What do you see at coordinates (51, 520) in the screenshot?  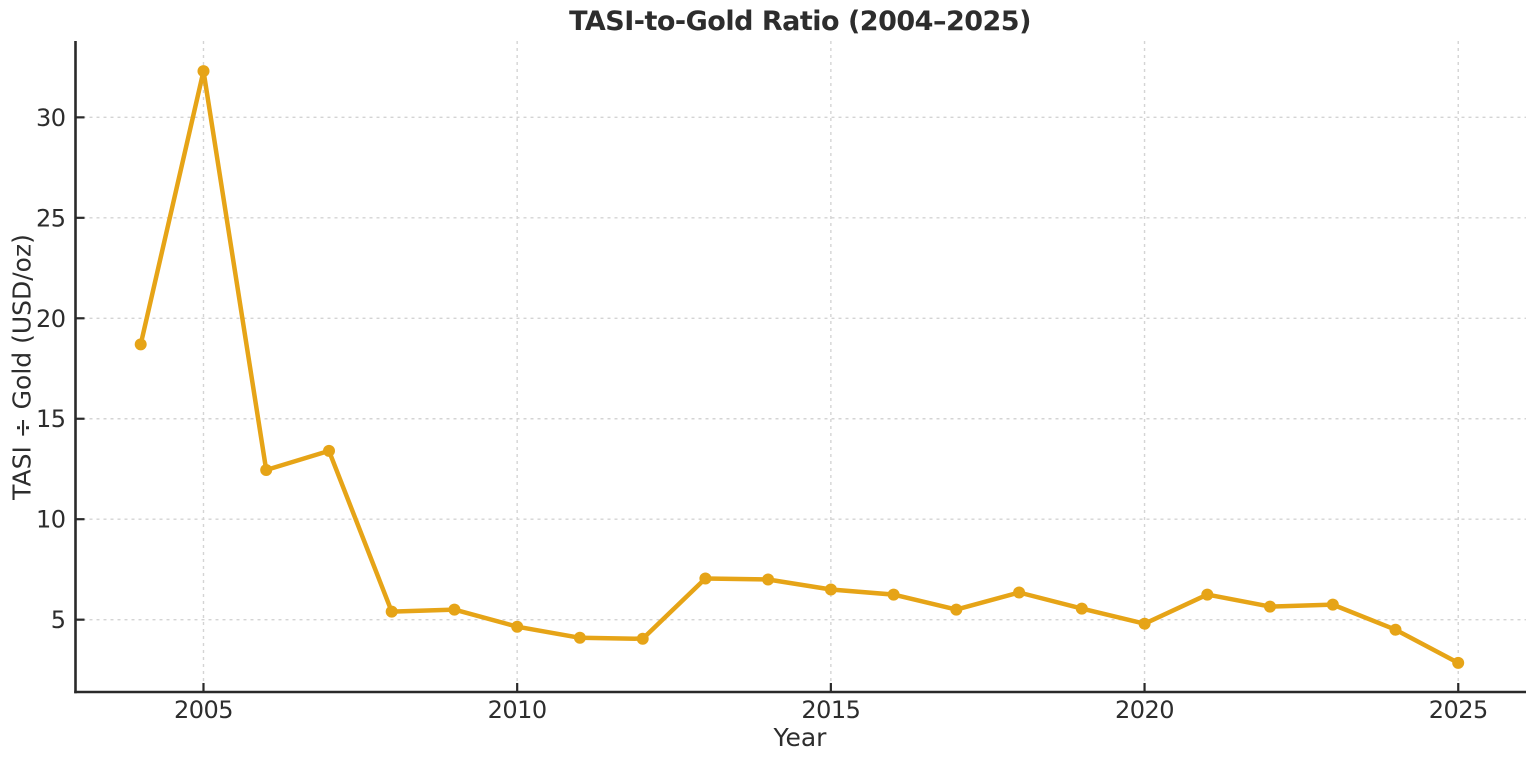 I see `y-tick-label: 10` at bounding box center [51, 520].